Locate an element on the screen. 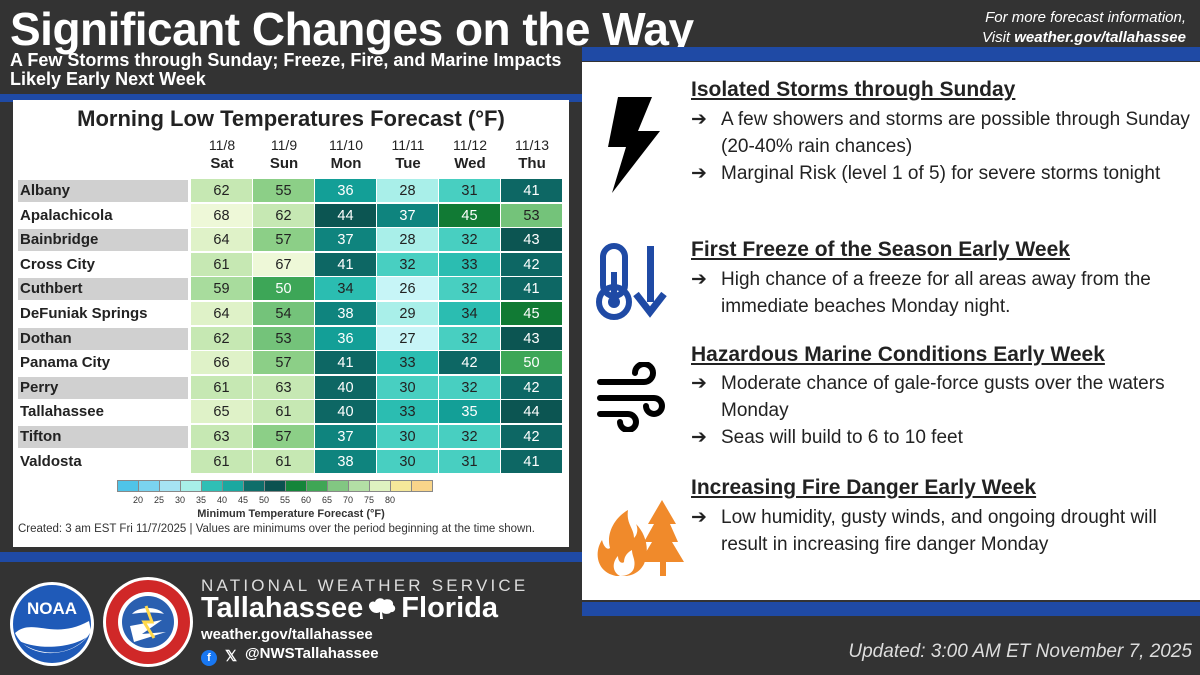 The image size is (1200, 675). colorbar-tick: 45 is located at coordinates (242, 500).